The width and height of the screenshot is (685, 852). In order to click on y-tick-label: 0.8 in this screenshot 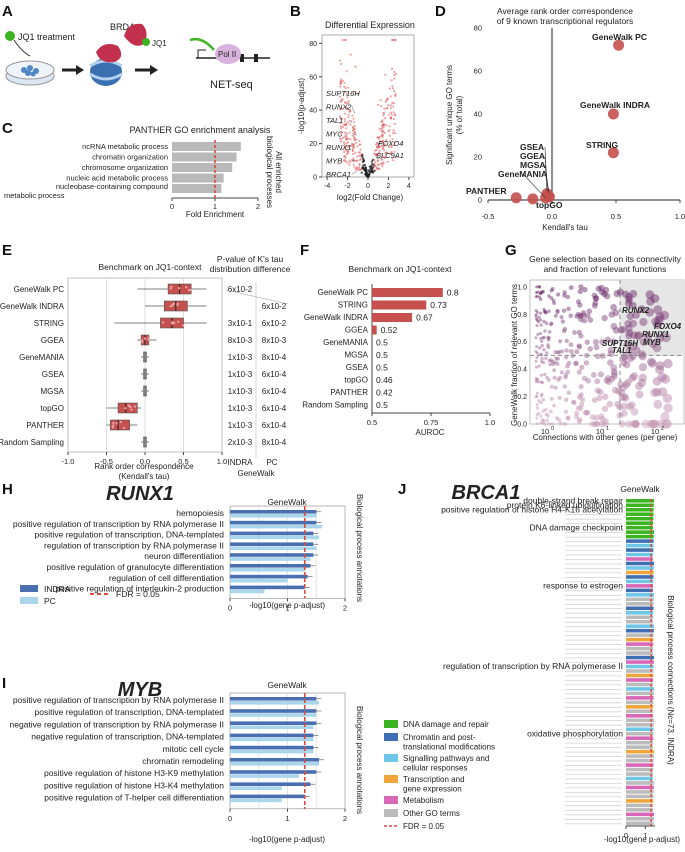, I will do `click(522, 315)`.